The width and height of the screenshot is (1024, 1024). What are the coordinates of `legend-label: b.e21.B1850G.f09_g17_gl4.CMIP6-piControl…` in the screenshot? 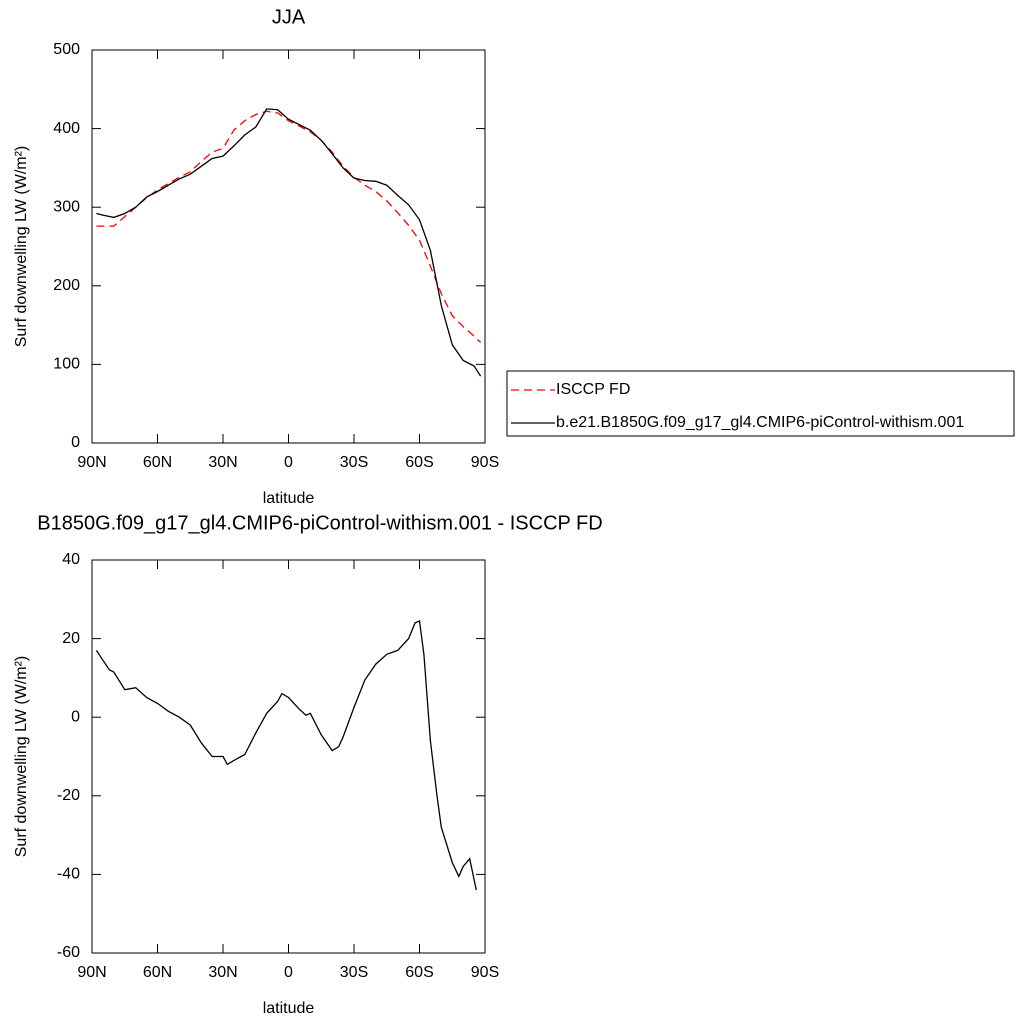 It's located at (760, 422).